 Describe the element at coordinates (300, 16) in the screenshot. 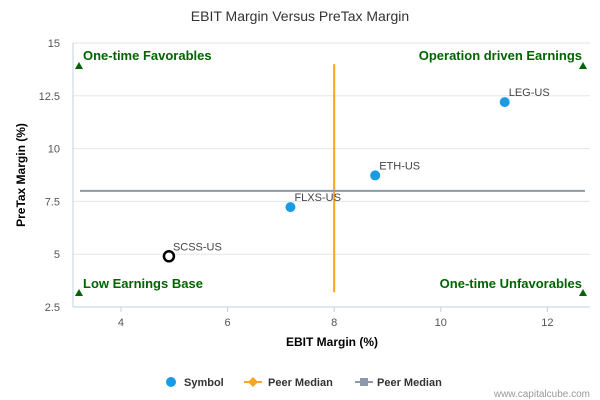

I see `chart-title: EBIT Margin Versus PreTax Margin` at that location.